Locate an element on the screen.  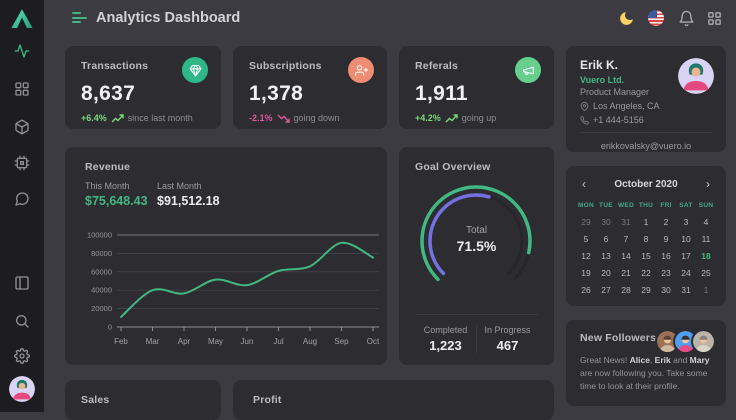
calendar-day: 11 is located at coordinates (706, 239).